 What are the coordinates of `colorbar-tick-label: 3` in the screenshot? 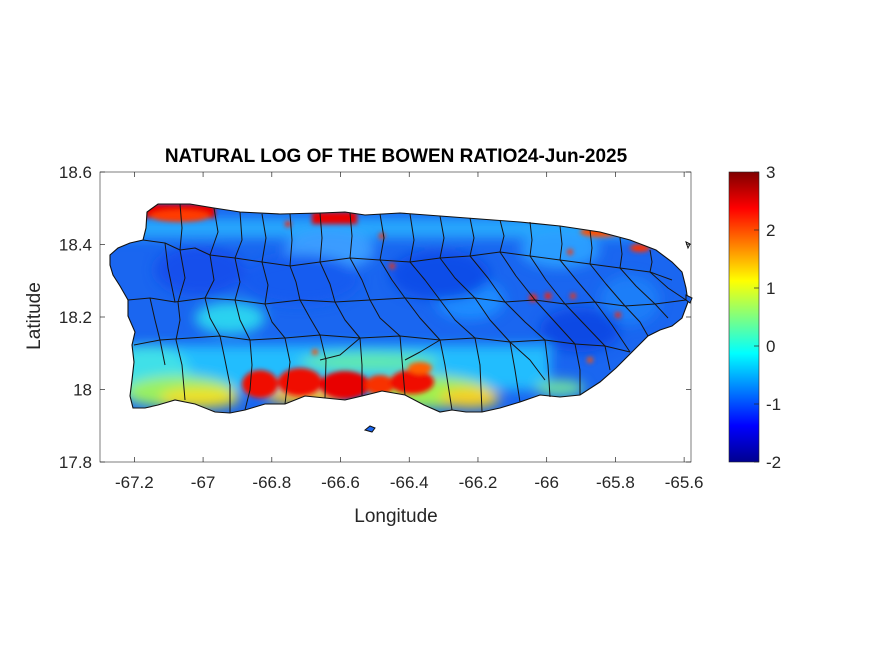 It's located at (770, 172).